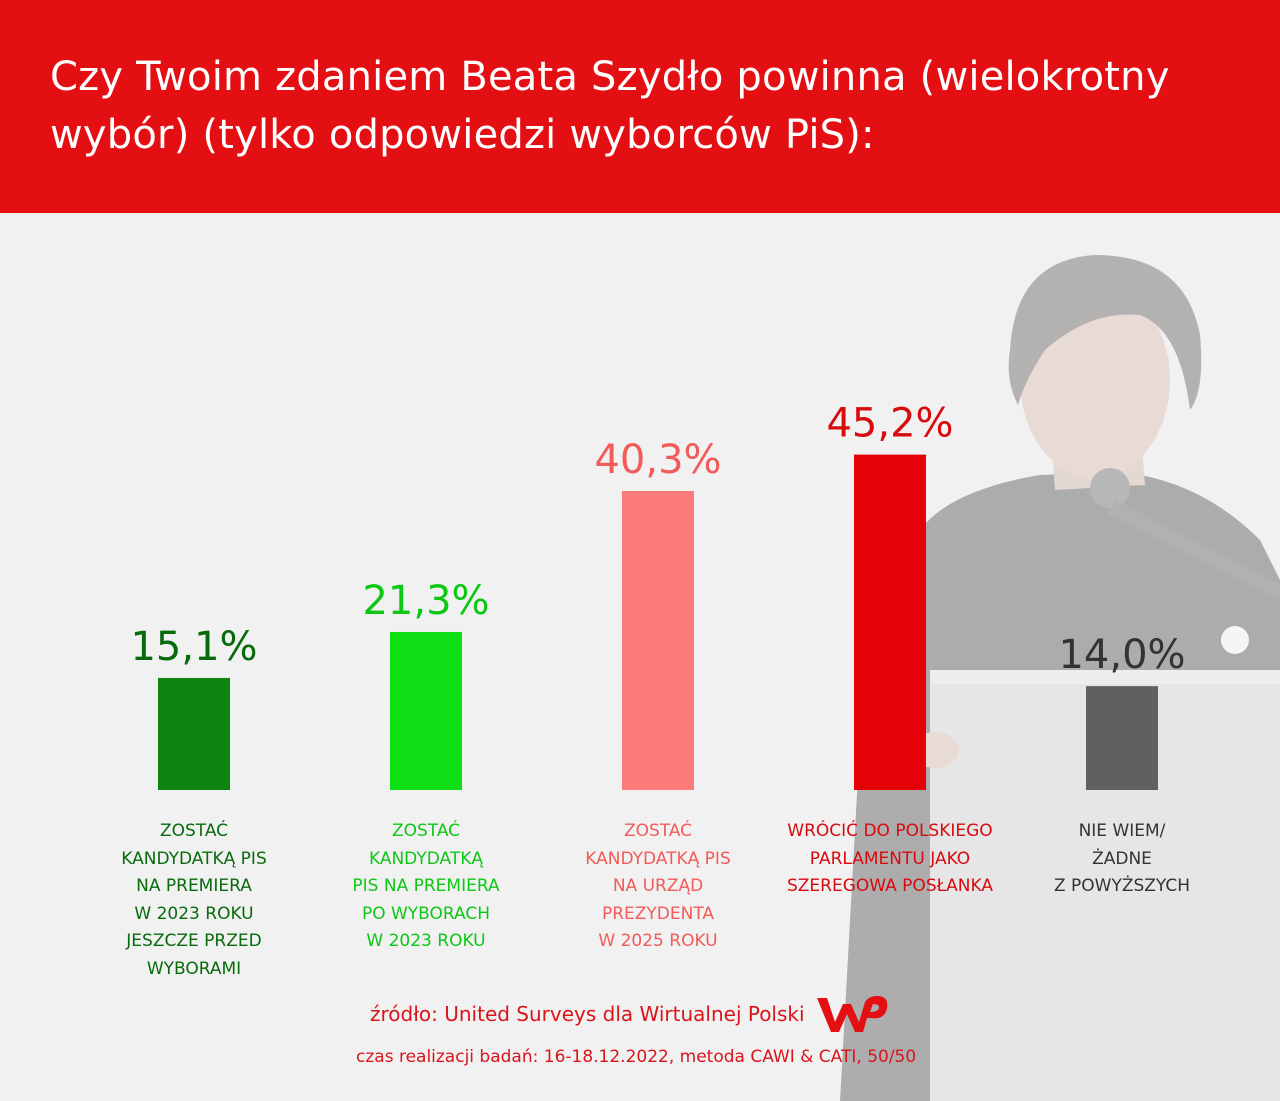 The image size is (1280, 1101). I want to click on category-label-5: NIE WIEM/ŻADNE Z POWYŻSZYCH, so click(1122, 859).